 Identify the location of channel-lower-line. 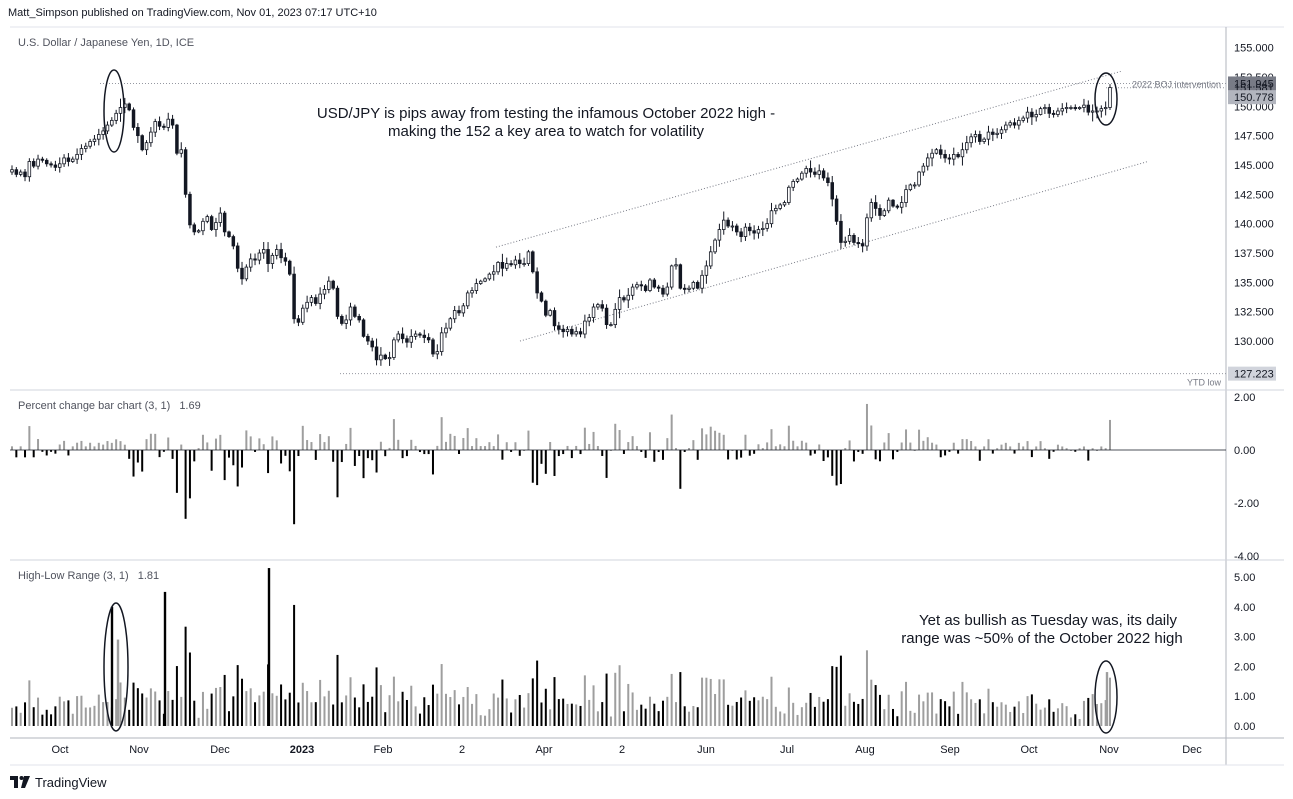
(834, 251).